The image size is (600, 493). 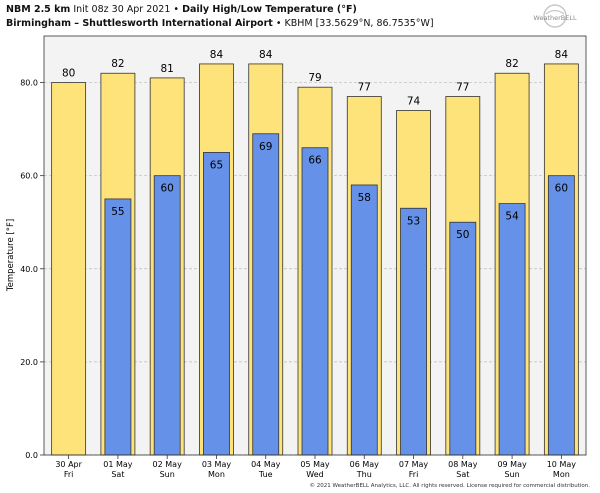 I want to click on low-value-label: 54, so click(x=512, y=217).